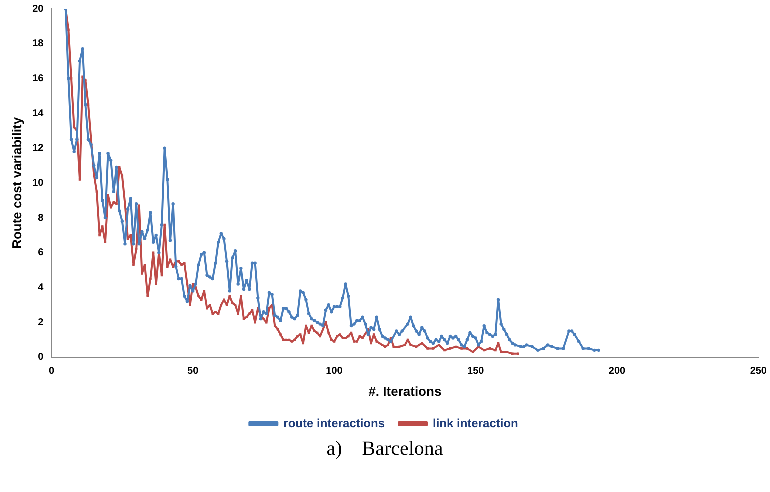 The width and height of the screenshot is (770, 492). I want to click on y-tick-label: 4, so click(41, 288).